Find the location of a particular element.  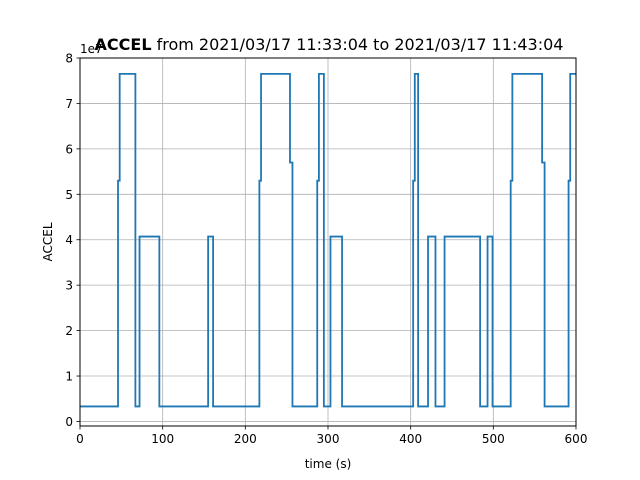

x-axis-ticks: 0 100 200 300 400 500 600 is located at coordinates (331, 436).